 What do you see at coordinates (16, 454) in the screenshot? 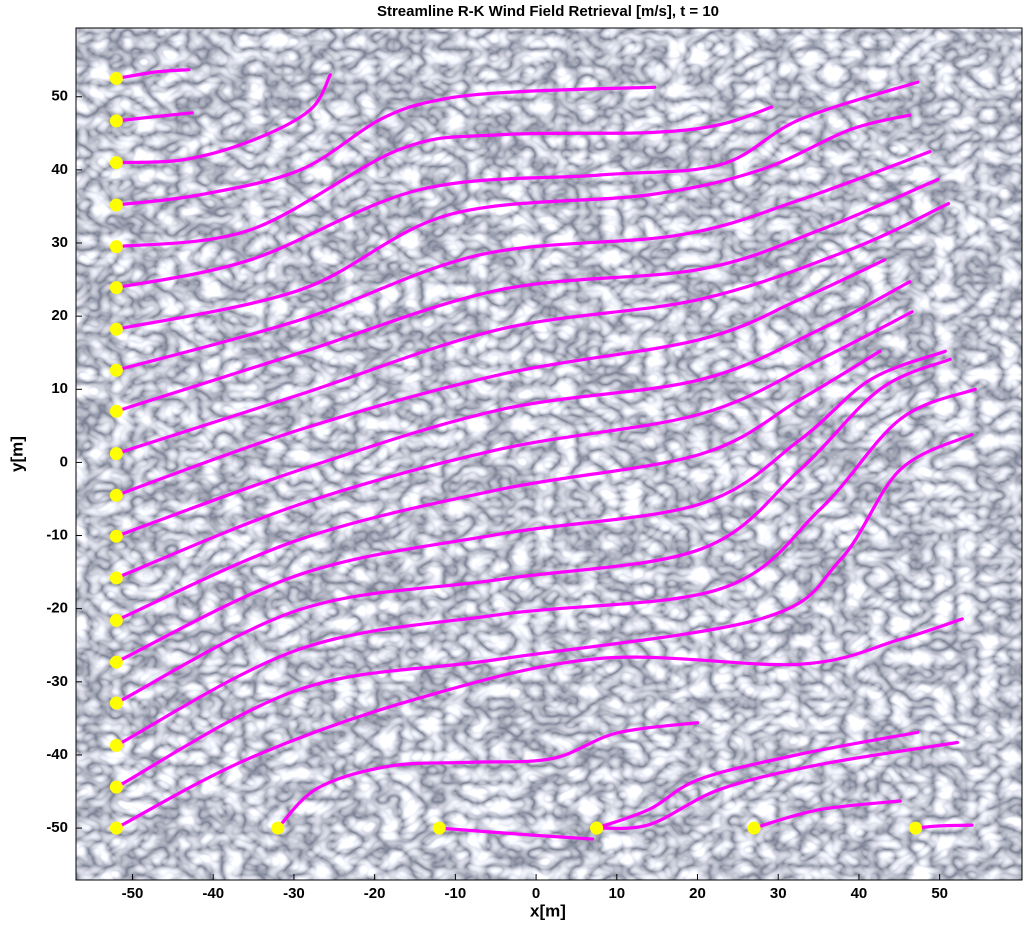
I see `y-axis-label: y[m]` at bounding box center [16, 454].